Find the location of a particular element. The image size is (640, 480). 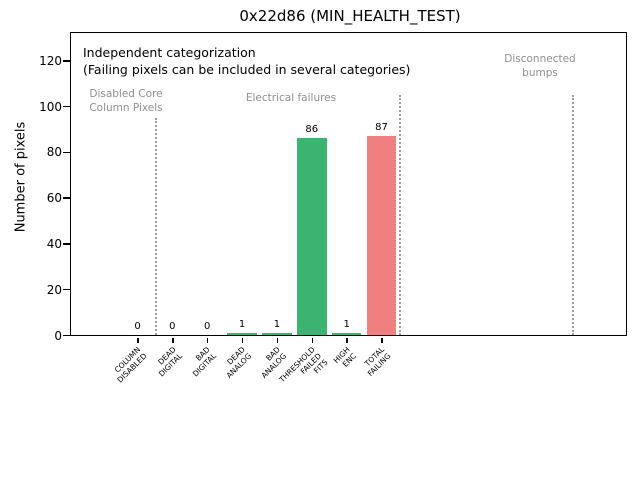

x-tick-label: DEAD ANALOG is located at coordinates (239, 363).